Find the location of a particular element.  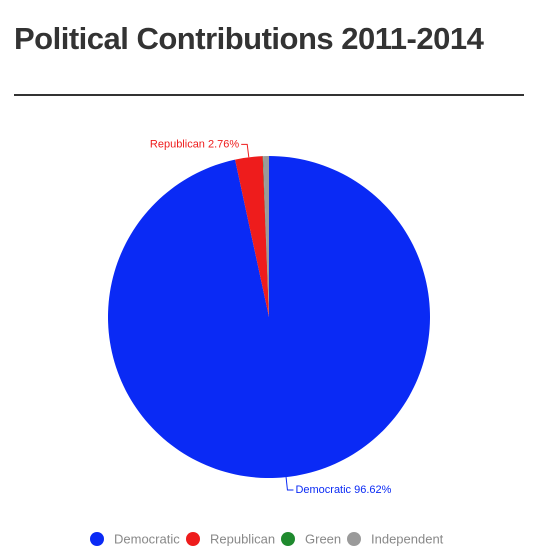

legend-label: Green is located at coordinates (323, 538).